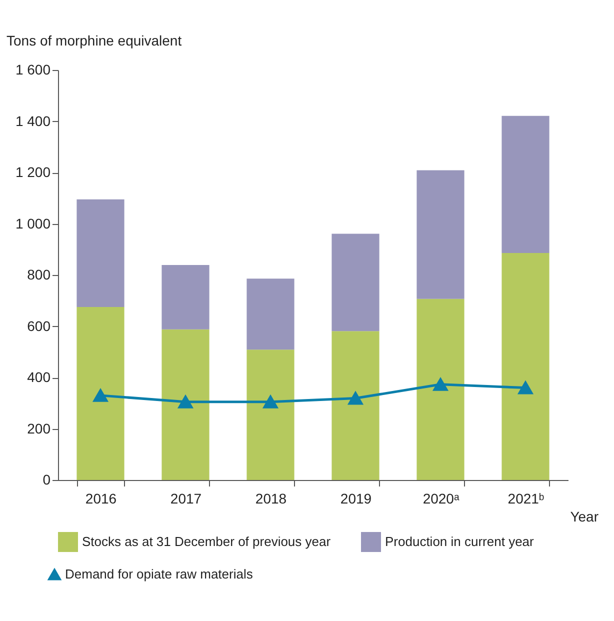  I want to click on x-tick-label: 2020ᵃ, so click(441, 498).